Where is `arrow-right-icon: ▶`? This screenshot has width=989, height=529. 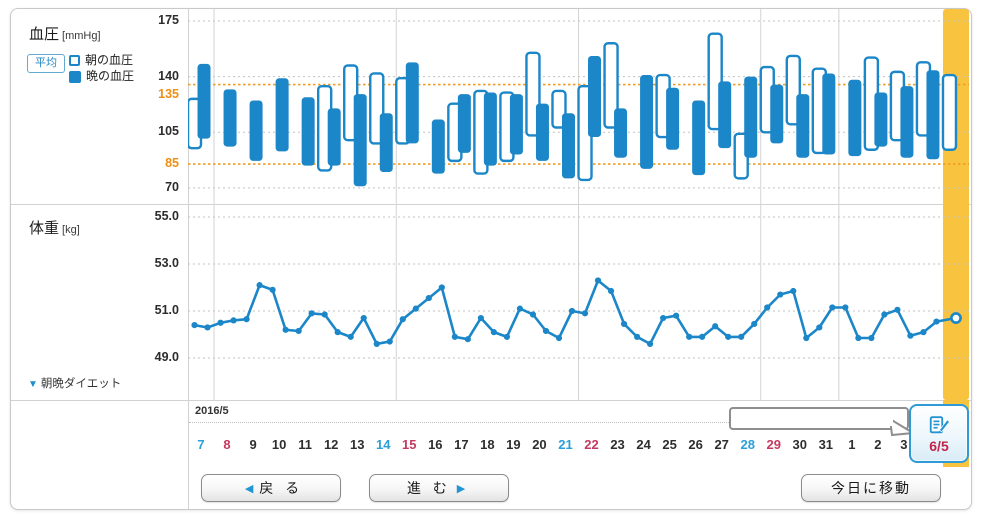 arrow-right-icon: ▶ is located at coordinates (461, 488).